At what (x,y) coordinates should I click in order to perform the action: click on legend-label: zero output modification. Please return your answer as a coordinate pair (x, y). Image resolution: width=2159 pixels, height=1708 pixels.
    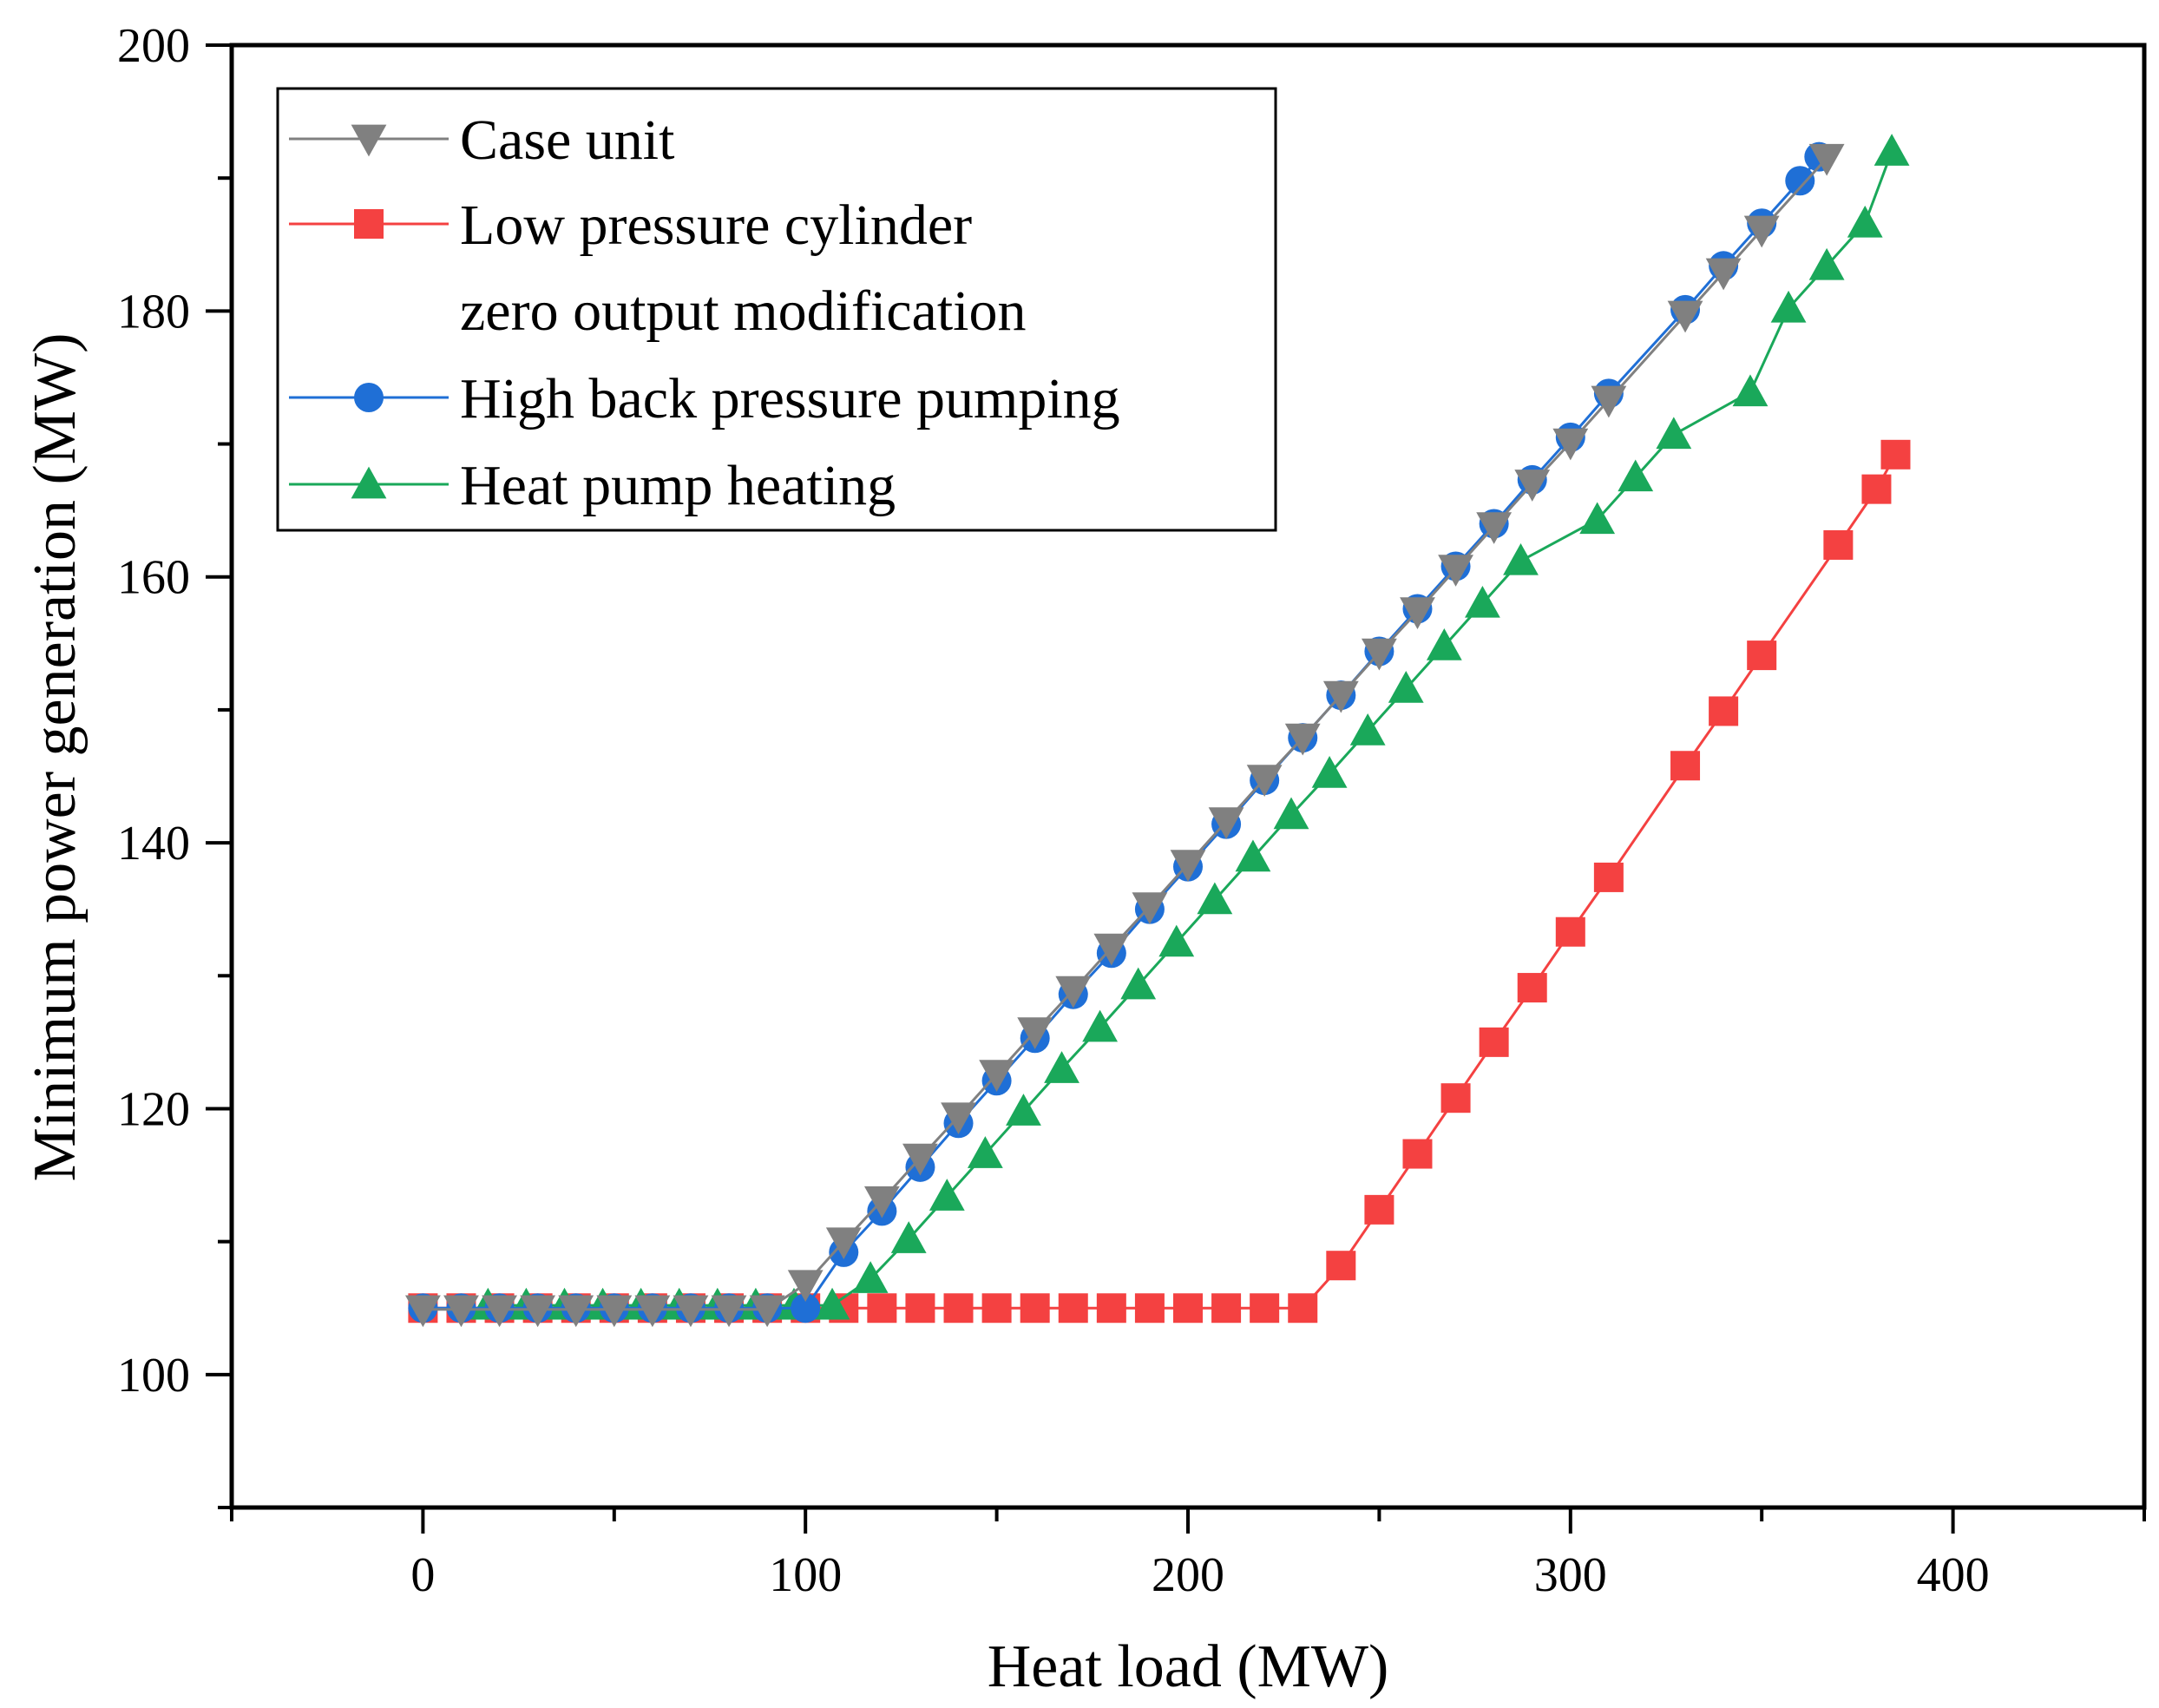
    Looking at the image, I should click on (743, 311).